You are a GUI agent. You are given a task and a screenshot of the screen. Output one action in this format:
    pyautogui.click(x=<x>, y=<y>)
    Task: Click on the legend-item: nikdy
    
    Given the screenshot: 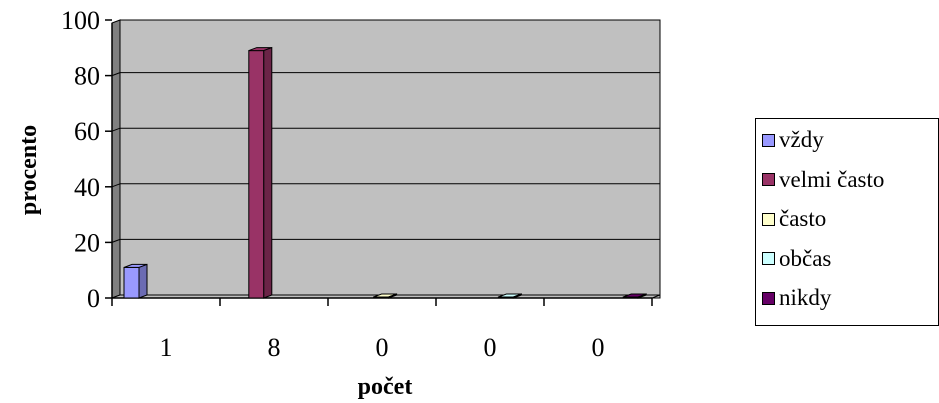 What is the action you would take?
    pyautogui.click(x=796, y=298)
    